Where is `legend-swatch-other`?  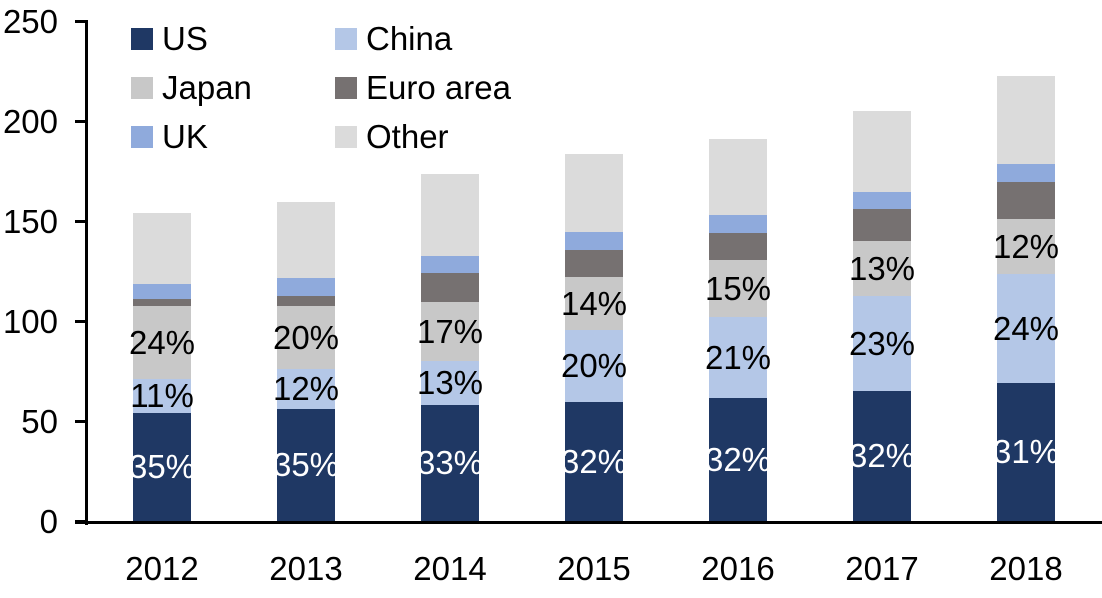 legend-swatch-other is located at coordinates (346, 137).